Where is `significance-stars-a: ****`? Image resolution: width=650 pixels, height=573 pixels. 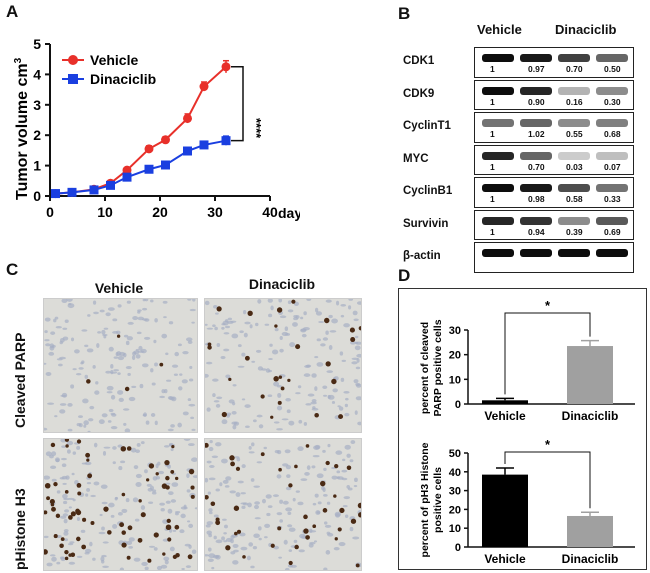
significance-stars-a: **** is located at coordinates (256, 128).